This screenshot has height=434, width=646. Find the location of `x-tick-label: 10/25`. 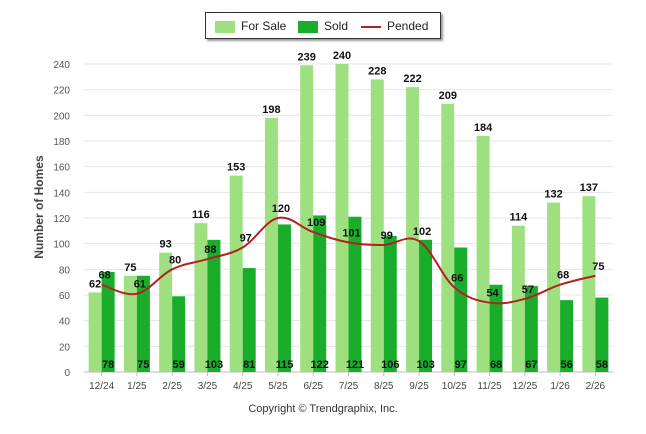

x-tick-label: 10/25 is located at coordinates (454, 386).